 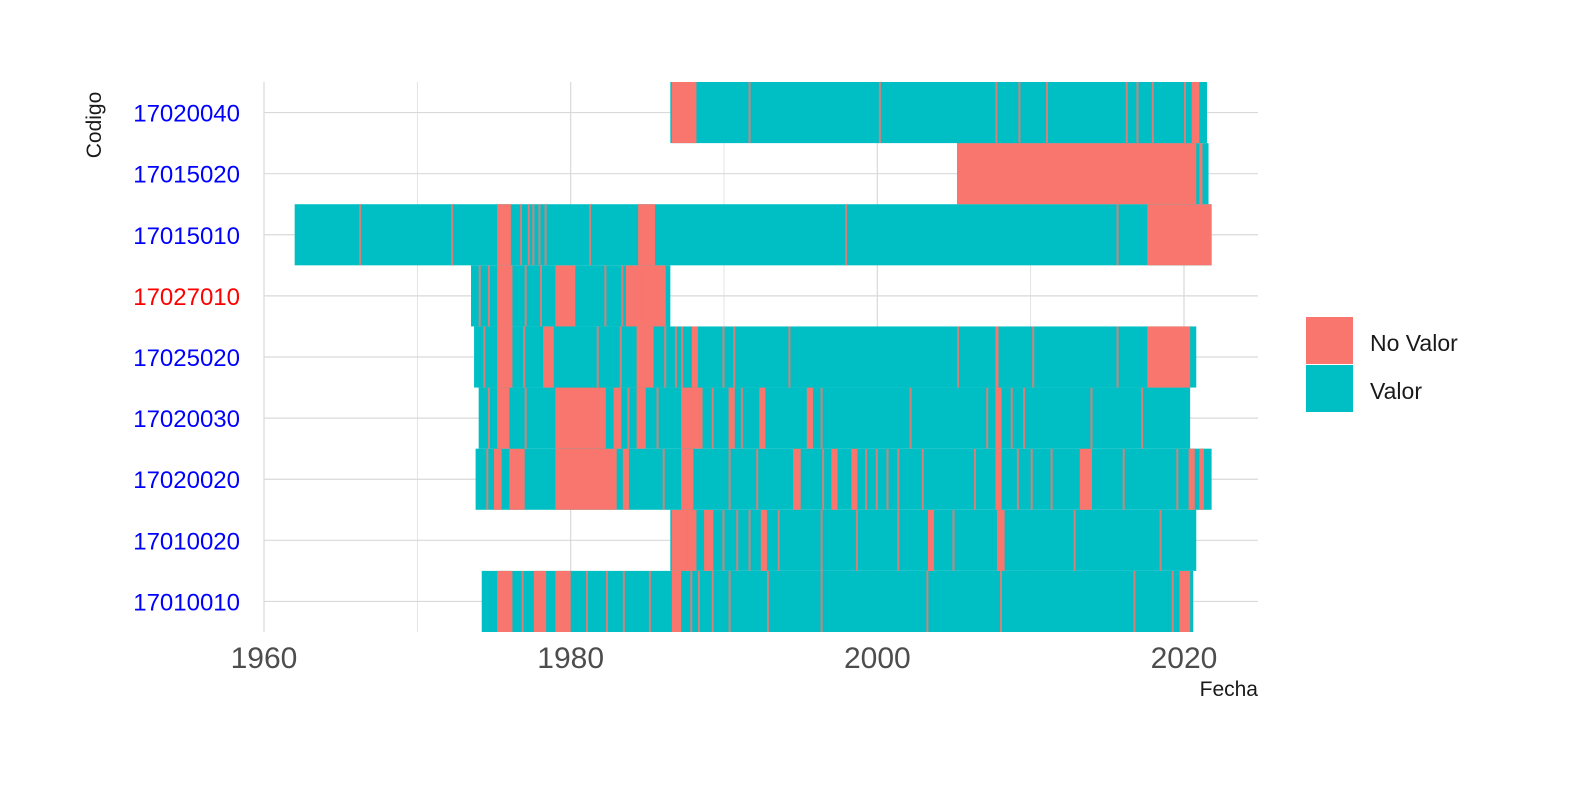 What do you see at coordinates (94, 125) in the screenshot?
I see `y-axis-title: Codigo` at bounding box center [94, 125].